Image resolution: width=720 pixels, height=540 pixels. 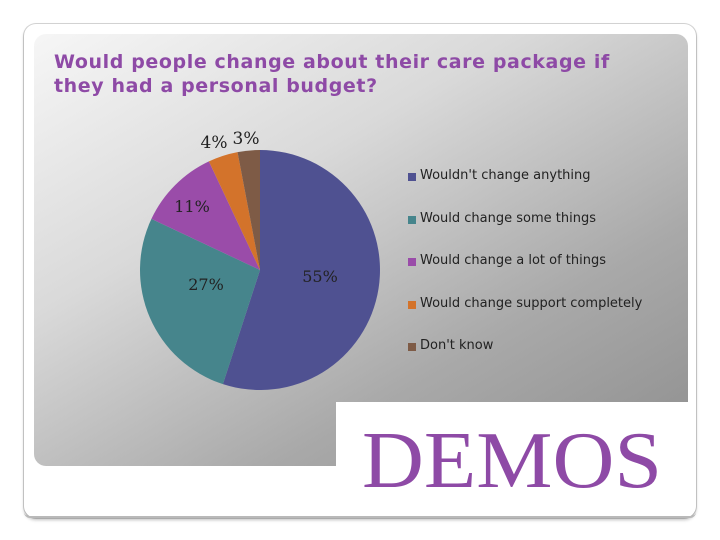 What do you see at coordinates (214, 143) in the screenshot?
I see `slice-label-3: 4%` at bounding box center [214, 143].